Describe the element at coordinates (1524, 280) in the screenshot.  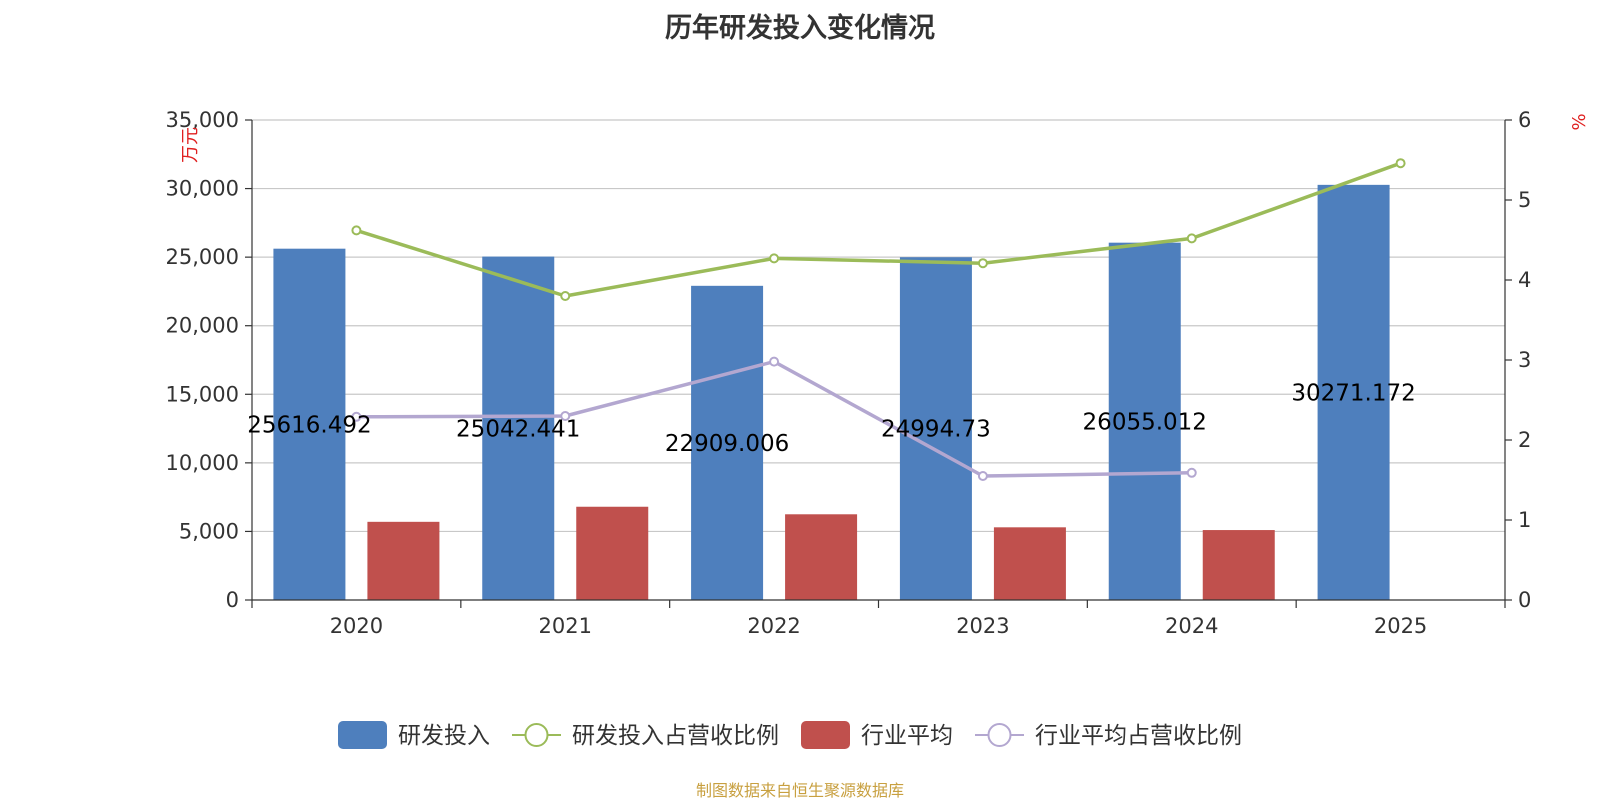
I see `right-tick-label: 4` at that location.